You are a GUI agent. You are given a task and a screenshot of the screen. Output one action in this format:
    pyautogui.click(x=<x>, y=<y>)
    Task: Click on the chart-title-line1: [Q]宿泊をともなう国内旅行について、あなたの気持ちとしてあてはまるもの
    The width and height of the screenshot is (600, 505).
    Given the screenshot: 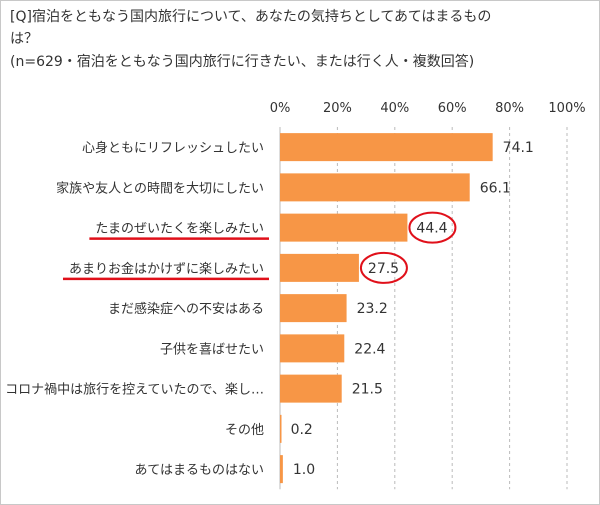 What is the action you would take?
    pyautogui.click(x=251, y=17)
    